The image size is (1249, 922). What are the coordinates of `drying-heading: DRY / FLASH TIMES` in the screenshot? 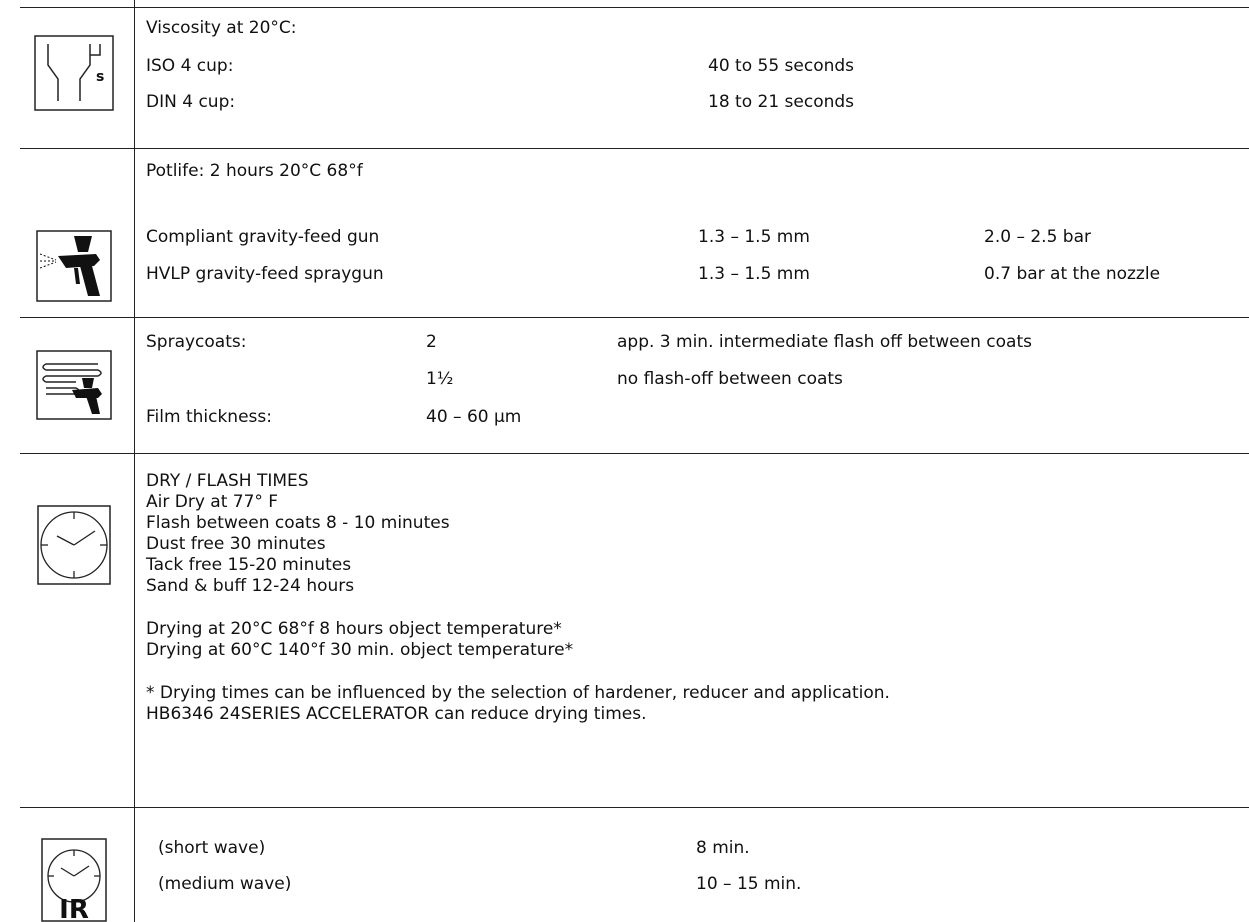 It's located at (227, 481).